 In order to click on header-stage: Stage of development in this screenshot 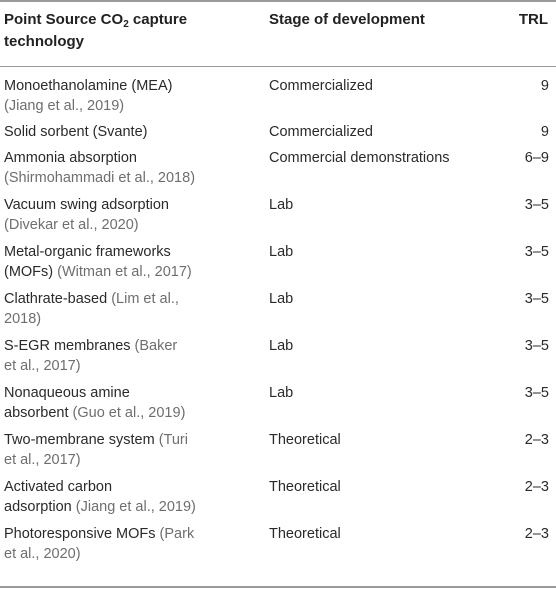, I will do `click(347, 19)`.